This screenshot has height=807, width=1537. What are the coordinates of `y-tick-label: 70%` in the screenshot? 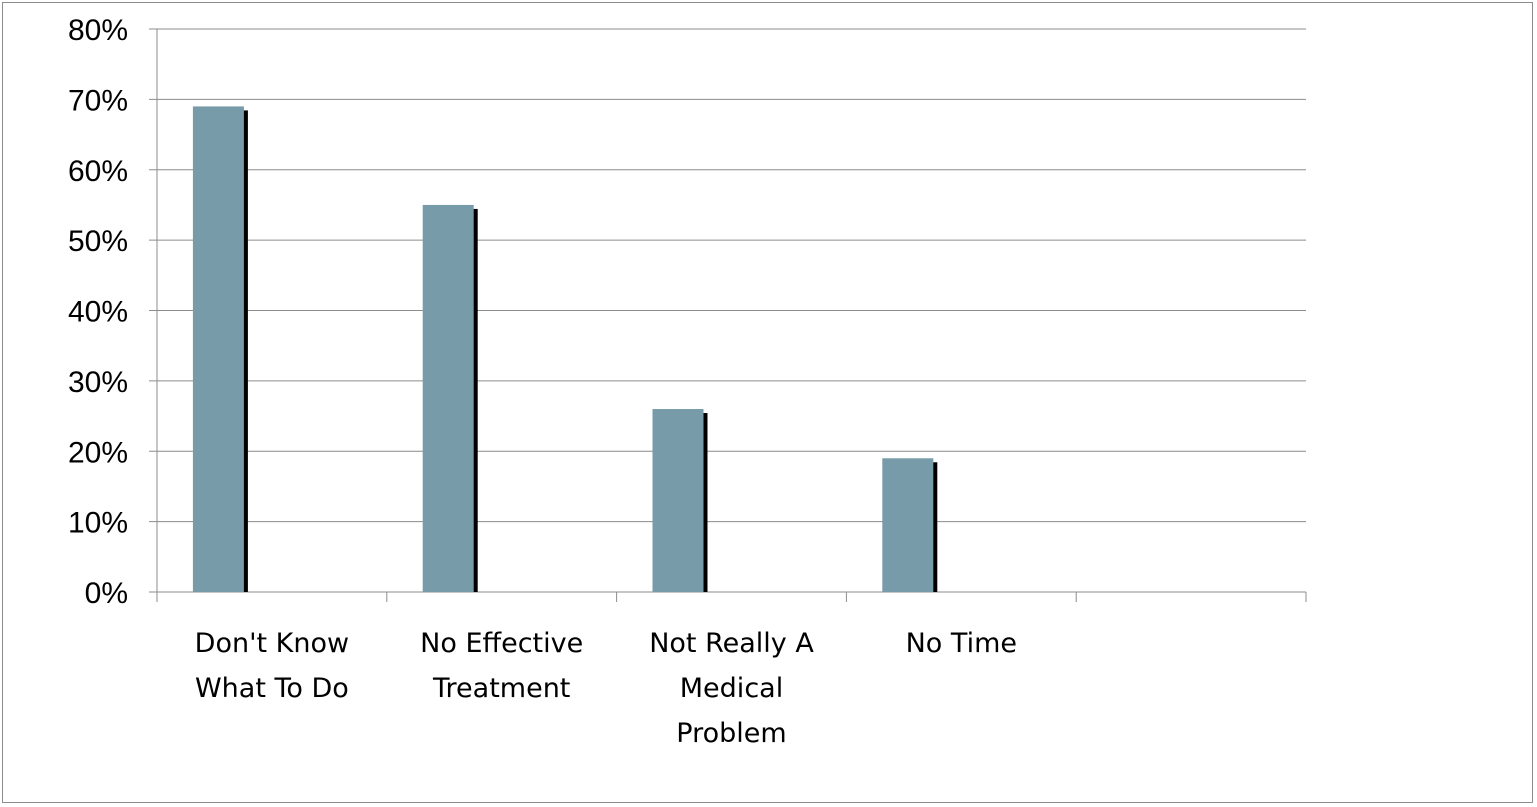 It's located at (98, 100).